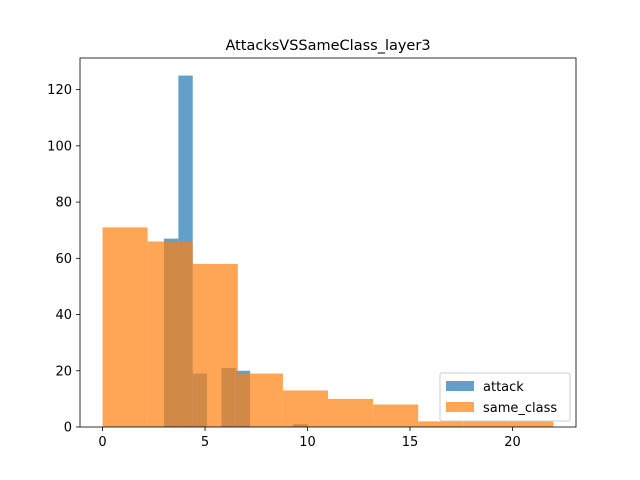 This screenshot has width=640, height=480. I want to click on y-axis: 0 20 40 60 80 100 120, so click(63, 259).